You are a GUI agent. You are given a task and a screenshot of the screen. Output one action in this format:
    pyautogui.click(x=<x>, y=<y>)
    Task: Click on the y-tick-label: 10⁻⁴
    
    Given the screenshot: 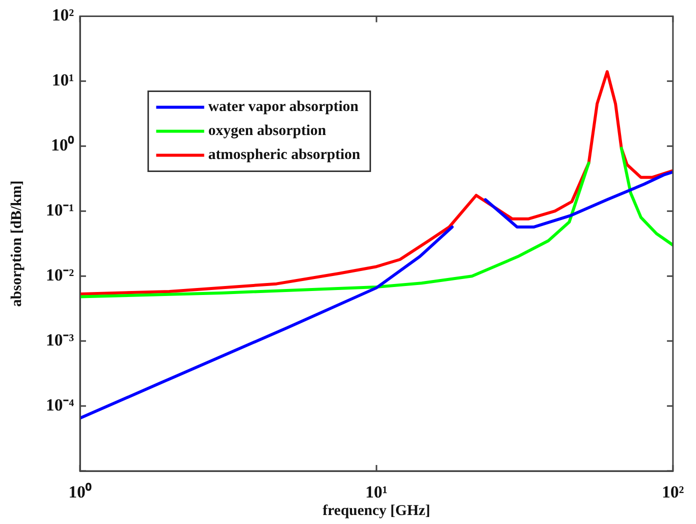 What is the action you would take?
    pyautogui.click(x=60, y=404)
    